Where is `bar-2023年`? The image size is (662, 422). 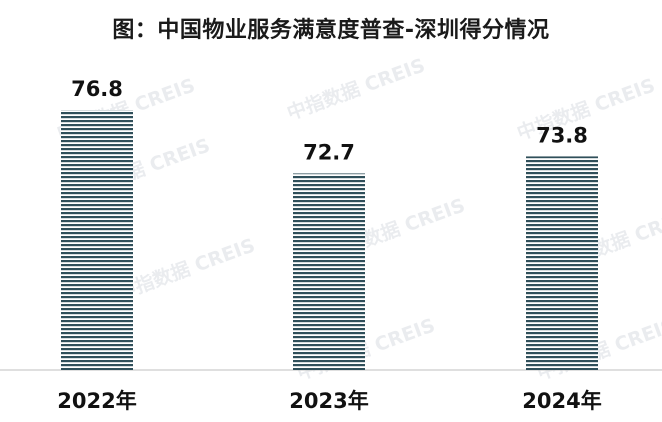
bar-2023年 is located at coordinates (329, 271).